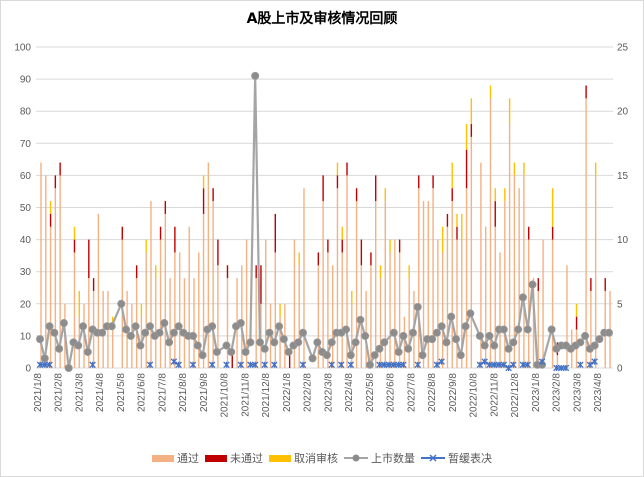 The width and height of the screenshot is (644, 477). Describe the element at coordinates (623, 112) in the screenshot. I see `right-axis-tick-label: 20` at that location.